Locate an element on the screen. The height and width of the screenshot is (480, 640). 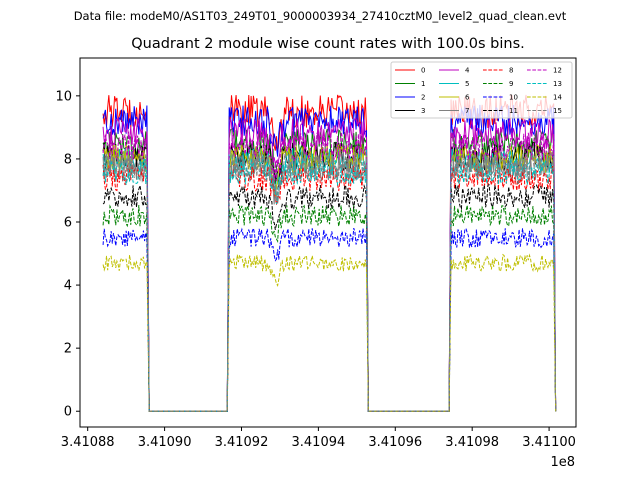
legend-label-11: 11 is located at coordinates (513, 111).